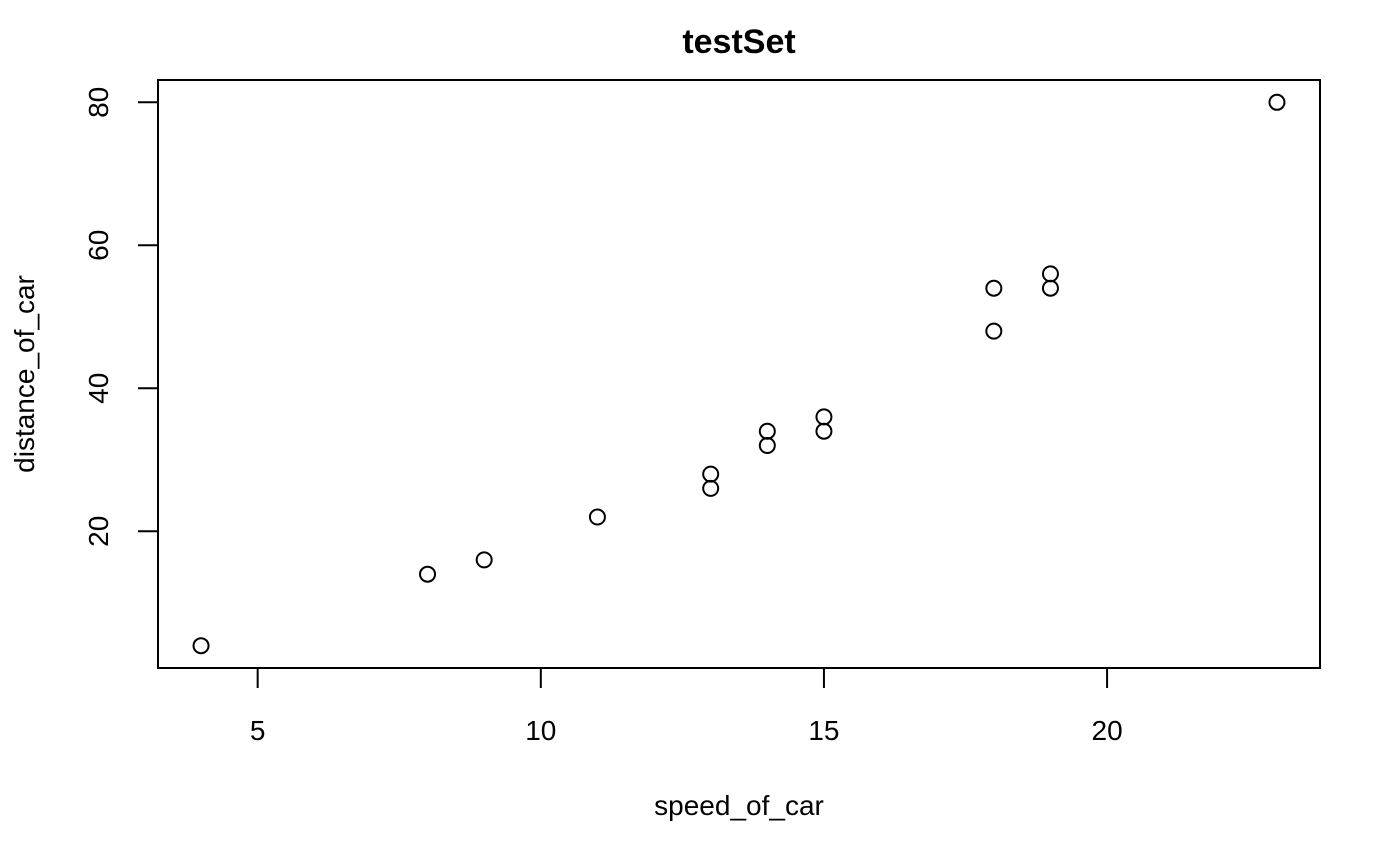 This screenshot has width=1400, height=865. What do you see at coordinates (738, 42) in the screenshot?
I see `chart-title: testSet` at bounding box center [738, 42].